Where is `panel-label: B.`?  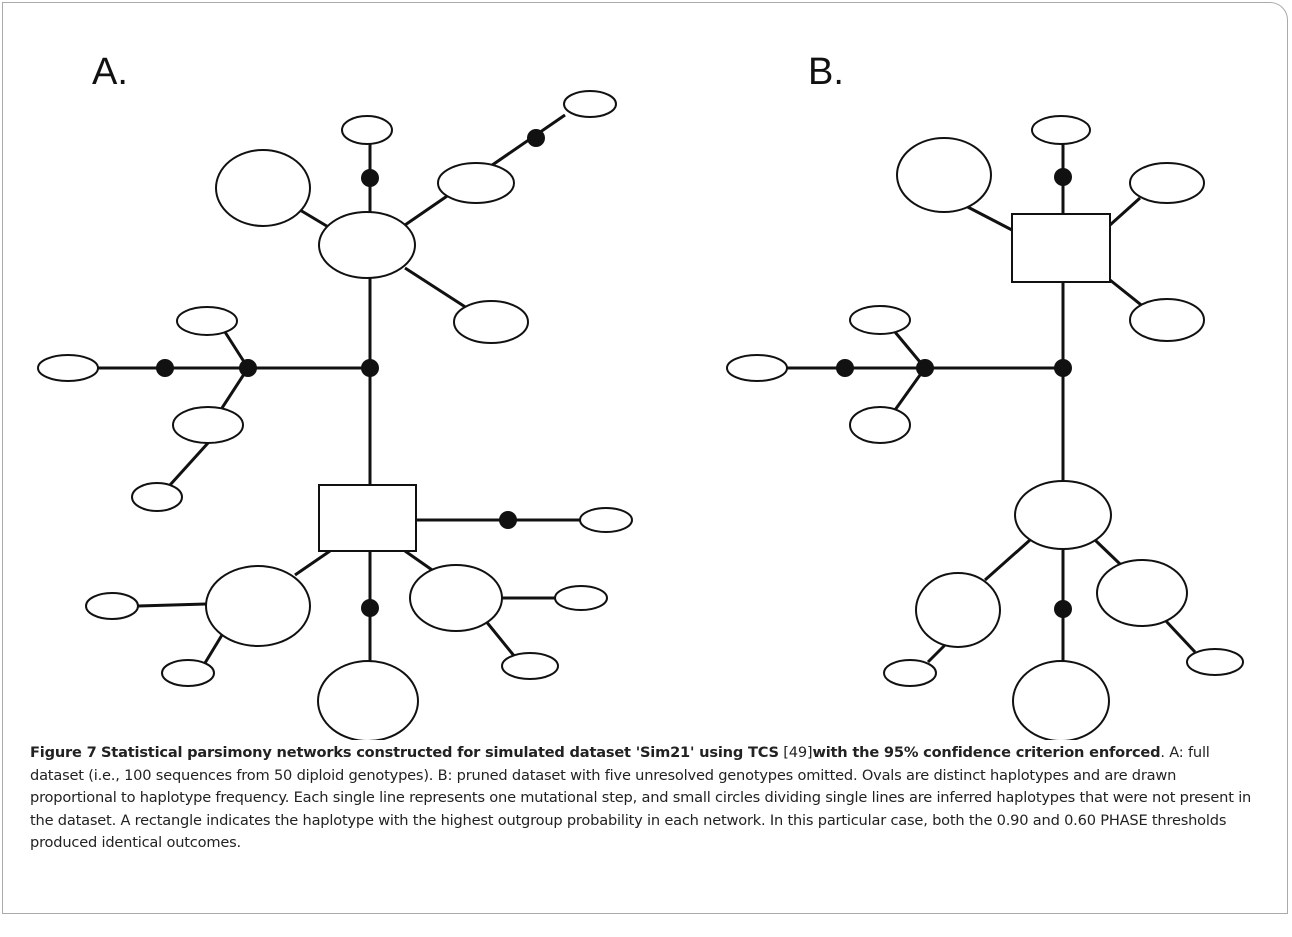 panel-label: B. is located at coordinates (826, 72).